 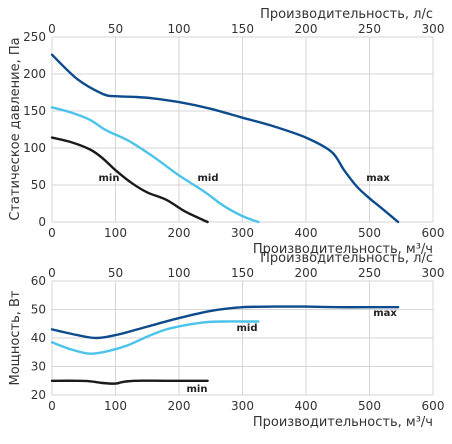 I want to click on chart1-x2-tick-label: 50, so click(x=115, y=29).